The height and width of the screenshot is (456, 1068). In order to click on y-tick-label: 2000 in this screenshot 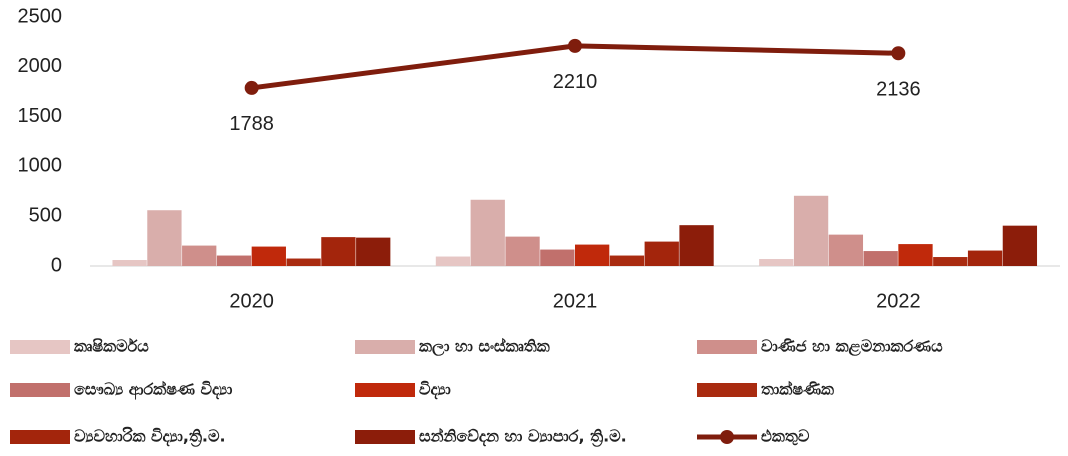, I will do `click(40, 66)`.